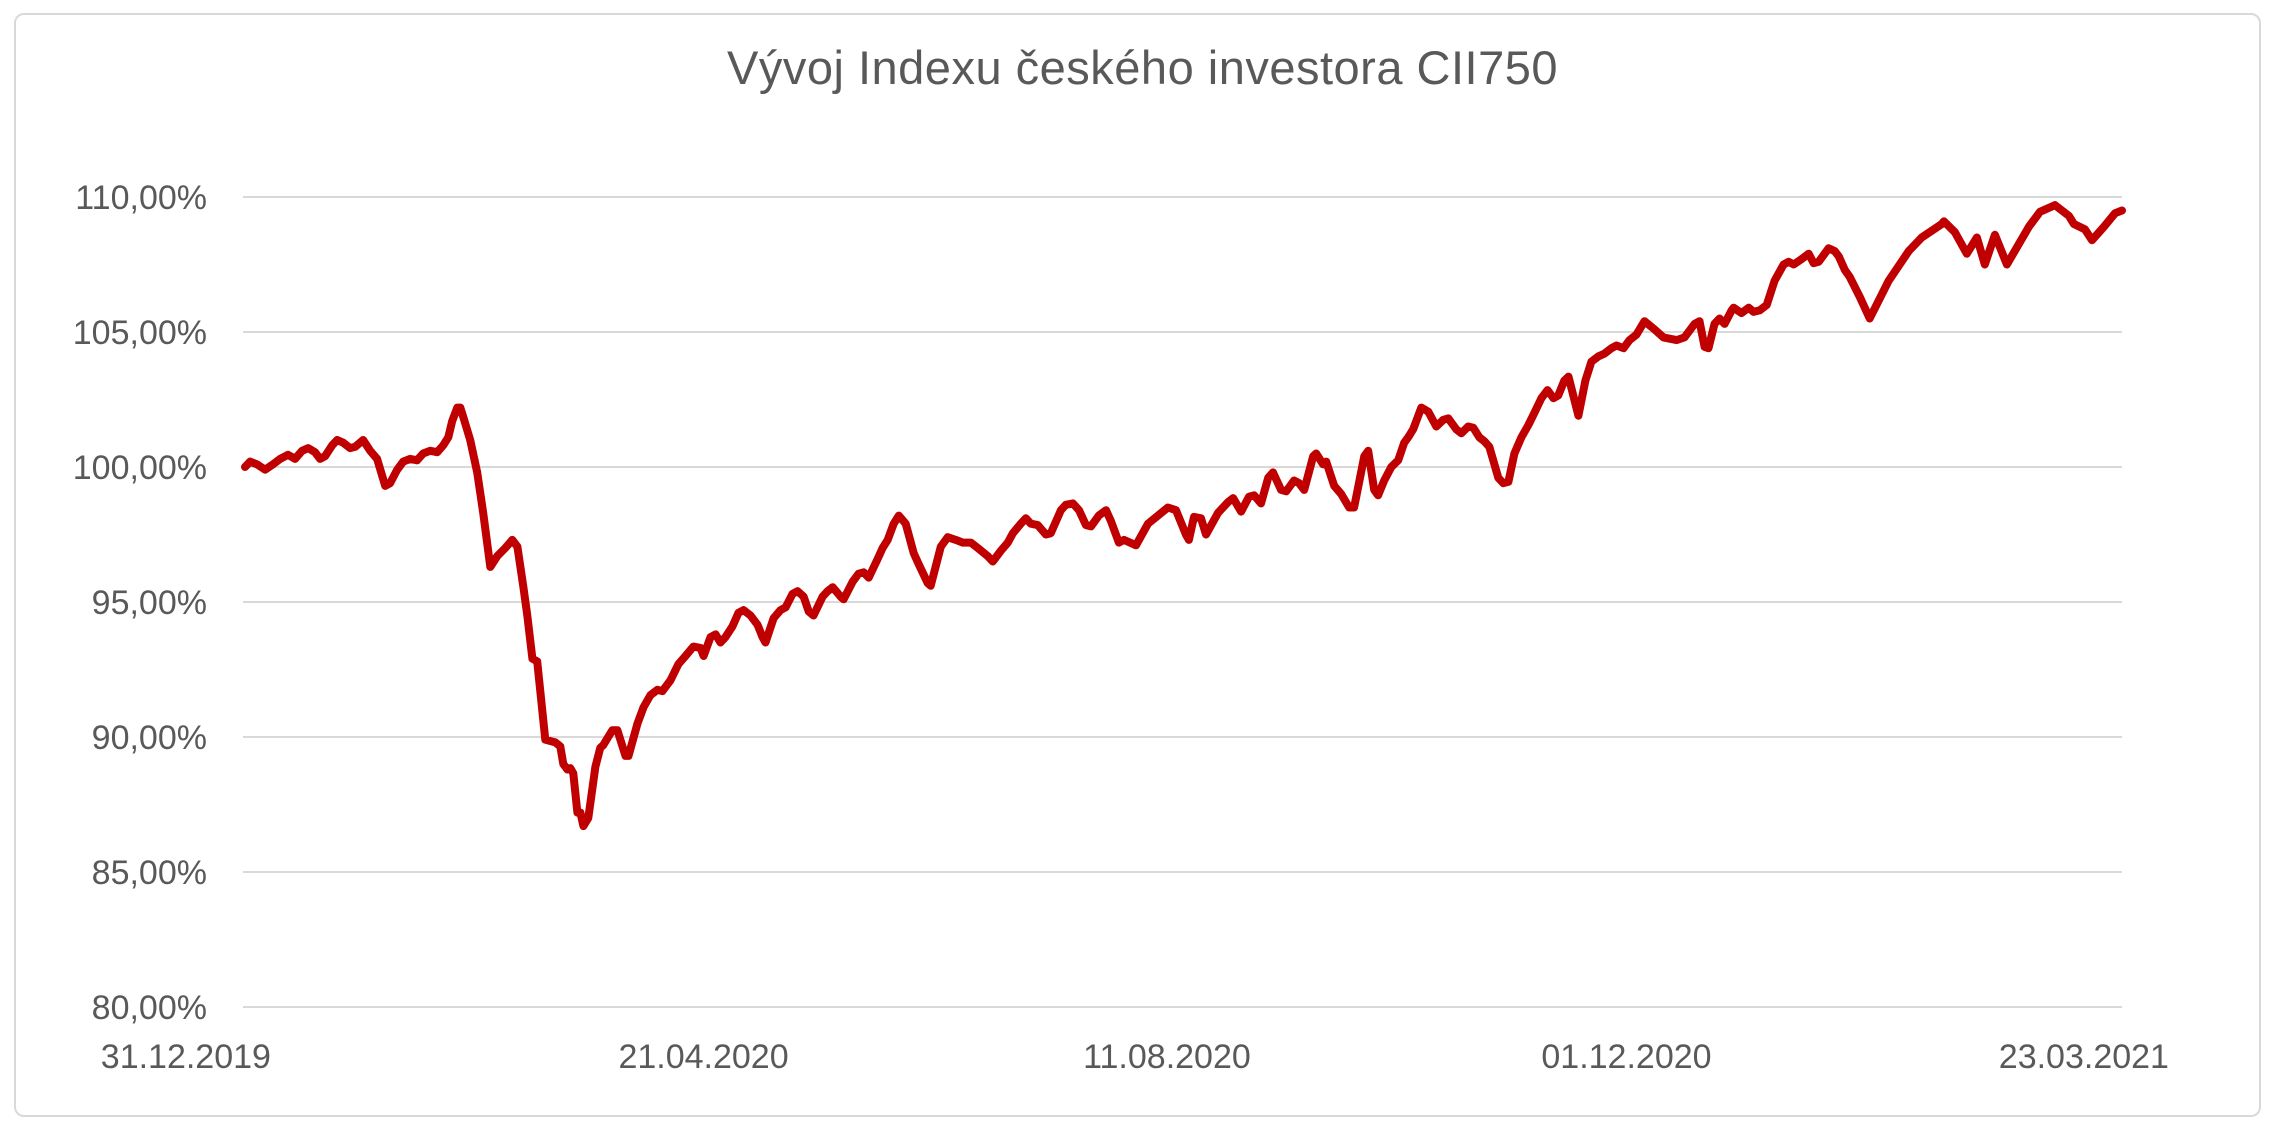  I want to click on y-tick-label: 85,00%, so click(149, 873).